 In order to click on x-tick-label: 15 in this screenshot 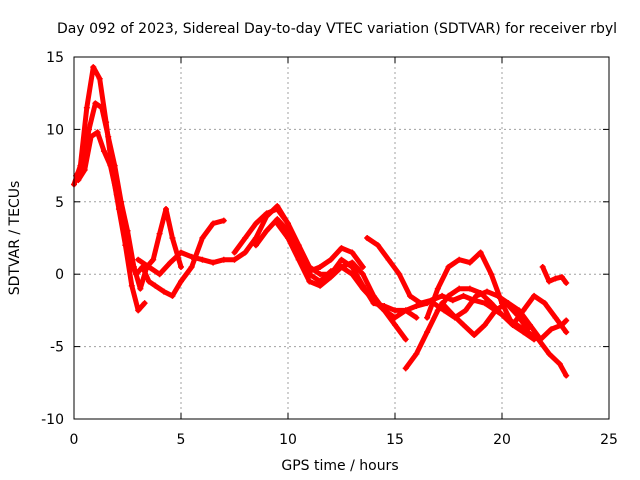, I will do `click(395, 440)`.